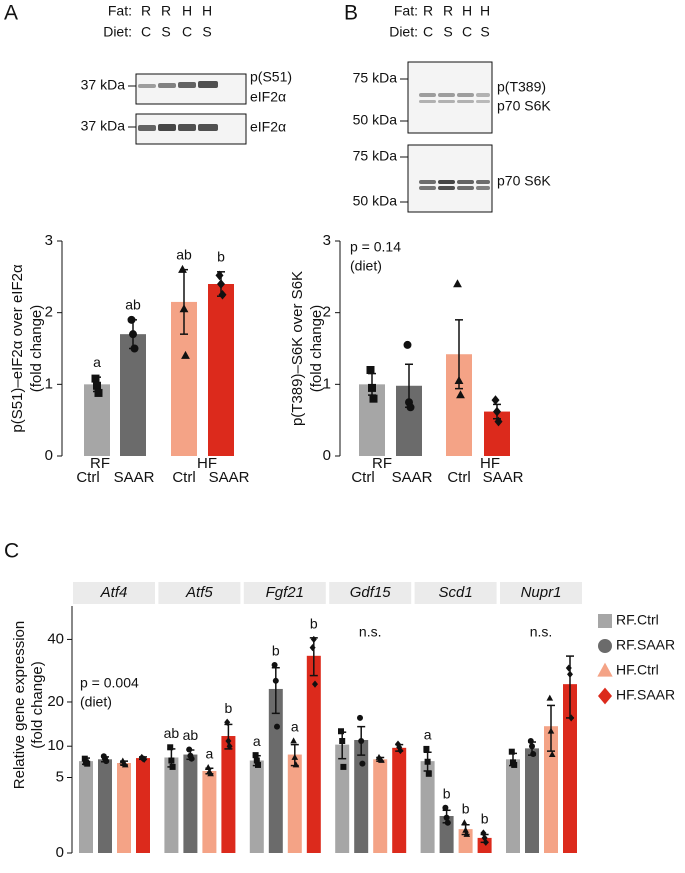 This screenshot has width=685, height=873. I want to click on blot-label: p(S51), so click(271, 77).